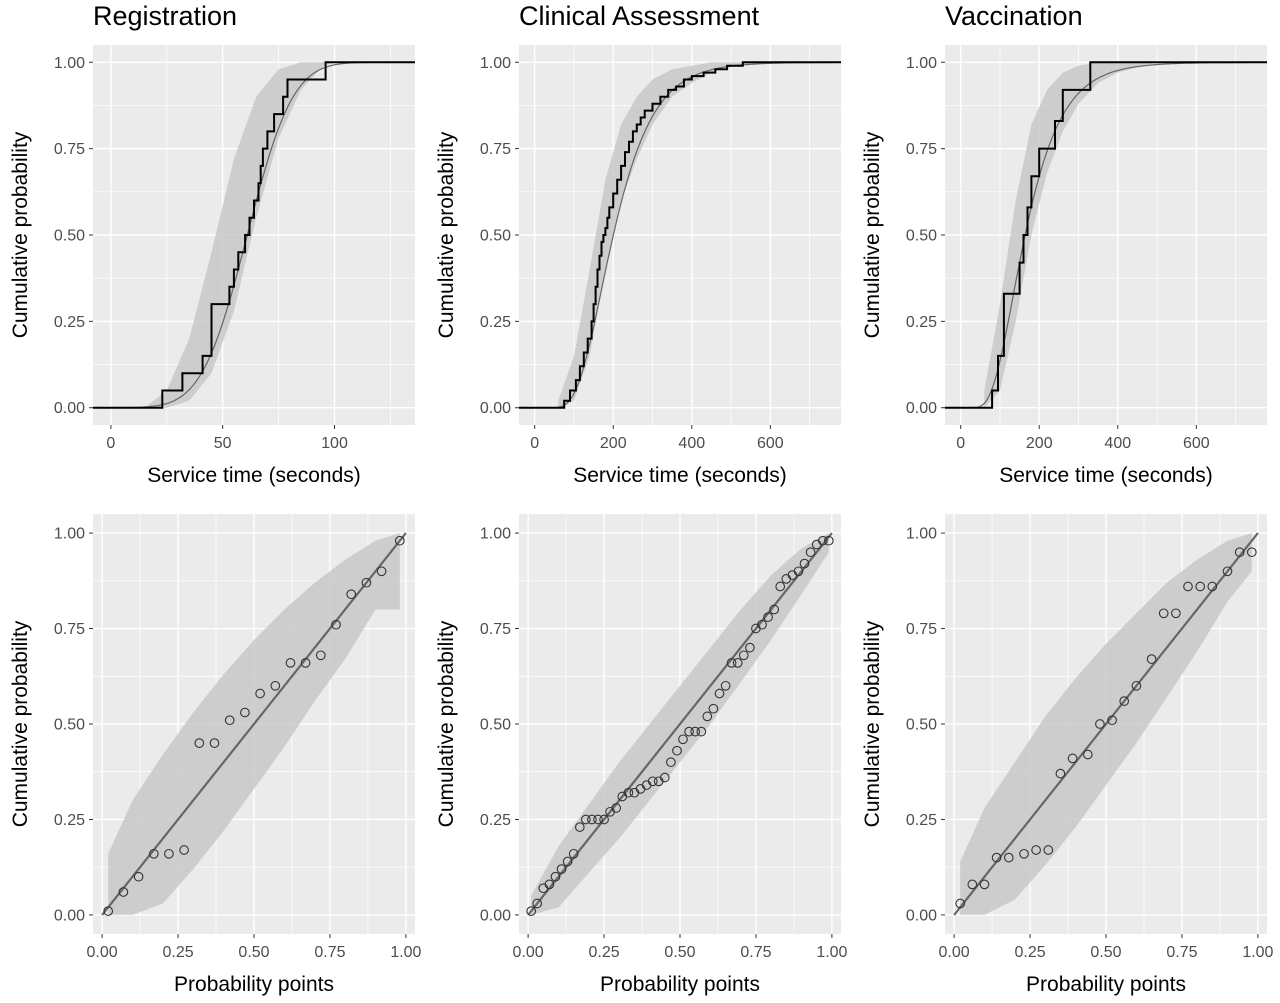  What do you see at coordinates (770, 443) in the screenshot?
I see `x-tick-label: 600` at bounding box center [770, 443].